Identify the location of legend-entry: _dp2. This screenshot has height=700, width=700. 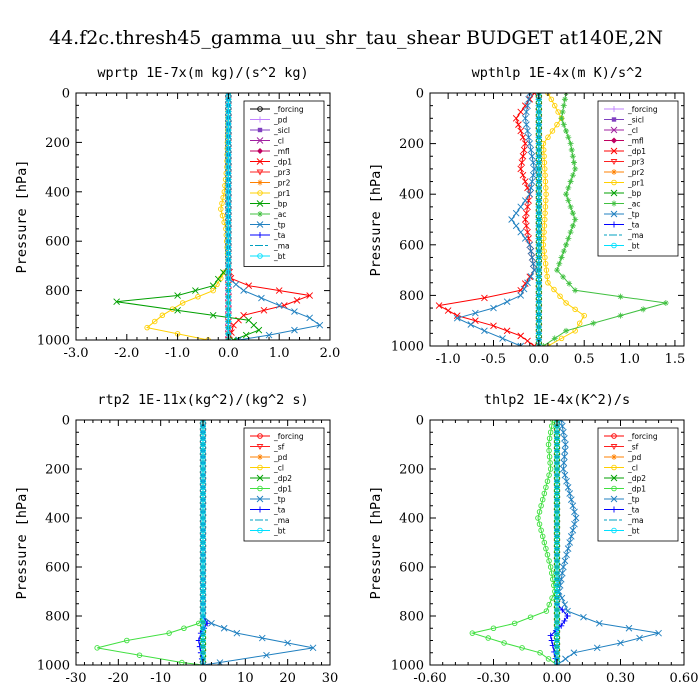
(282, 478).